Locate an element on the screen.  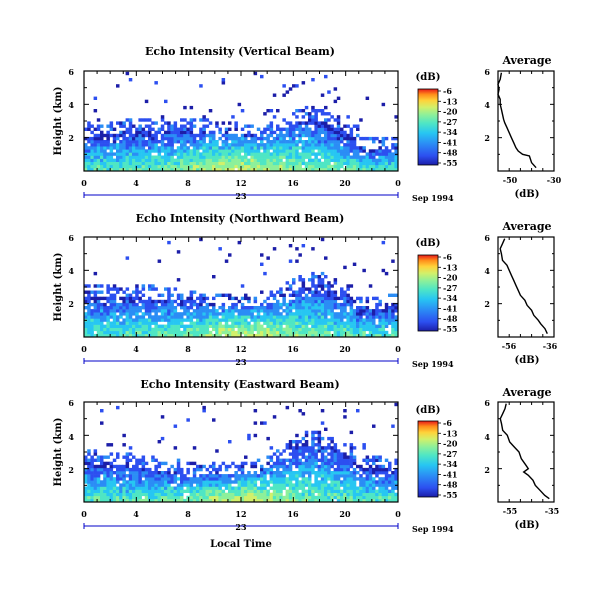
colorbar-tick-label: -13 is located at coordinates (450, 433).